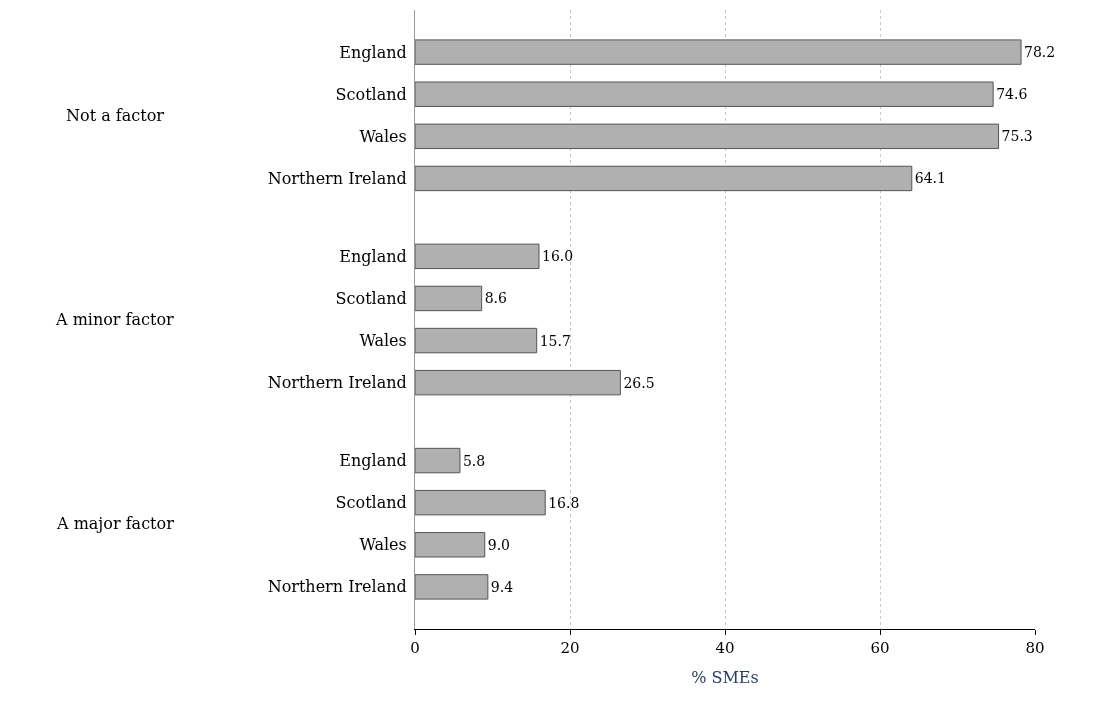 Image resolution: width=1104 pixels, height=704 pixels. What do you see at coordinates (115, 523) in the screenshot?
I see `text: A major factor` at bounding box center [115, 523].